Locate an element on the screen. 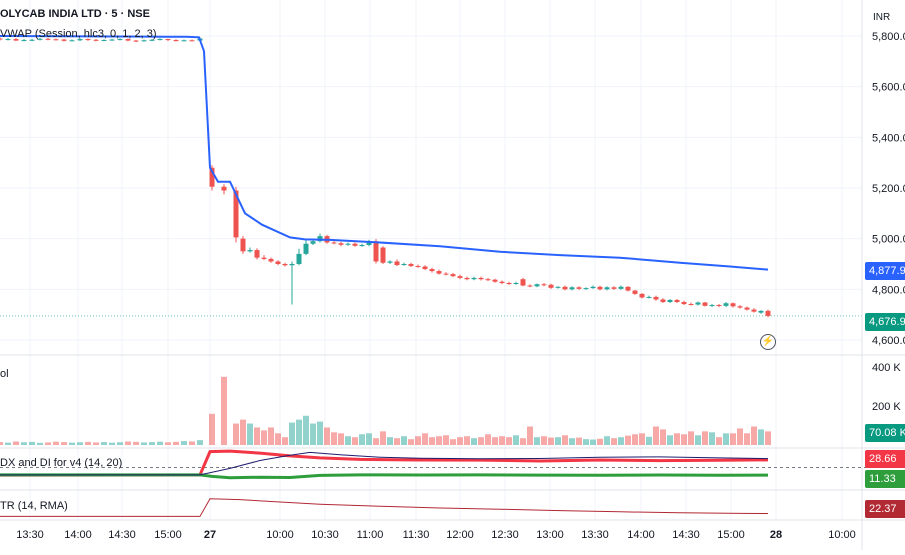 This screenshot has width=905, height=555. volume-tick-label: 200 K is located at coordinates (886, 407).